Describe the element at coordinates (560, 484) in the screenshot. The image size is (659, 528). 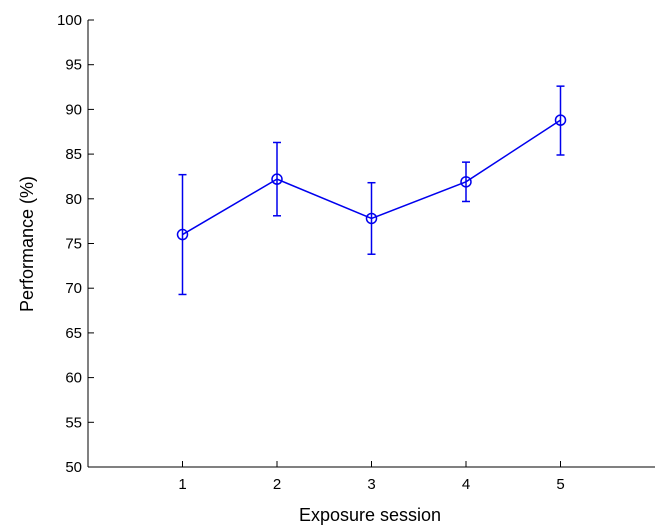
I see `x-tick-label: 5` at that location.